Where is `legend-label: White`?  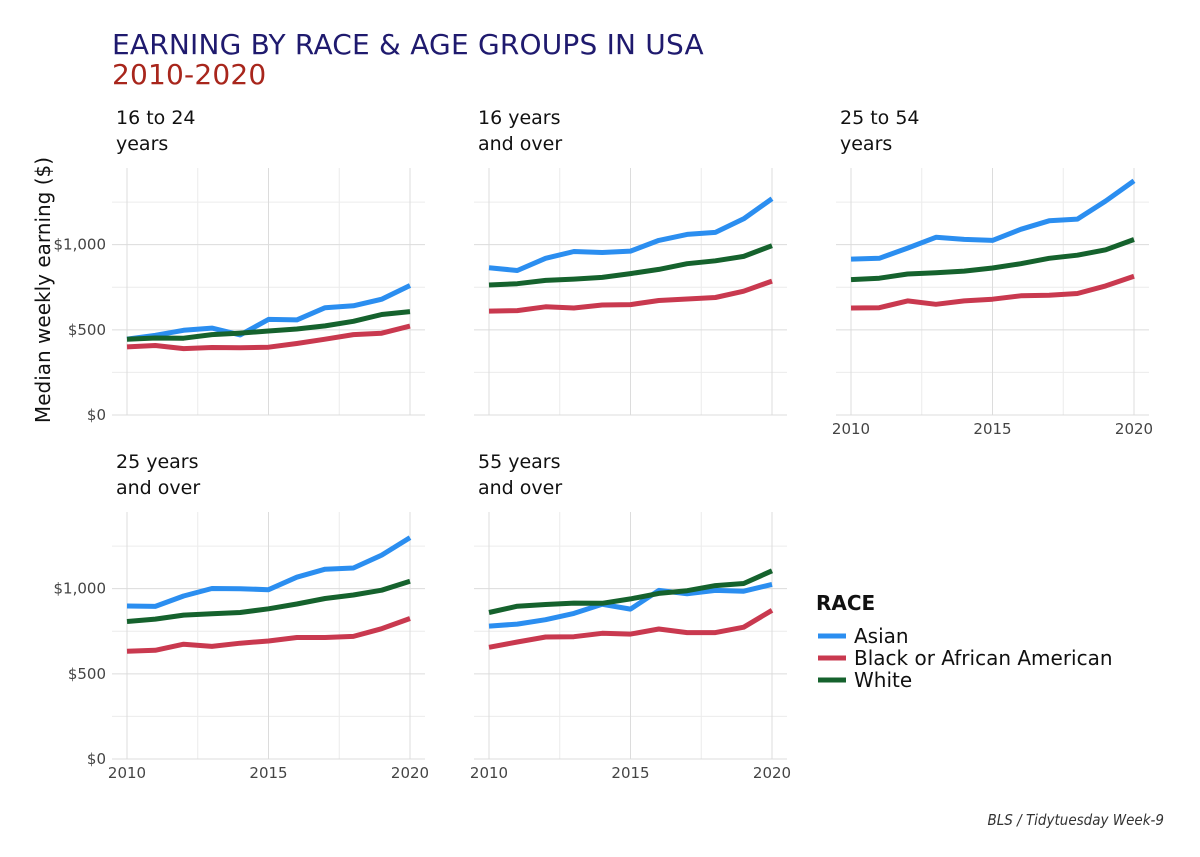
legend-label: White is located at coordinates (883, 680).